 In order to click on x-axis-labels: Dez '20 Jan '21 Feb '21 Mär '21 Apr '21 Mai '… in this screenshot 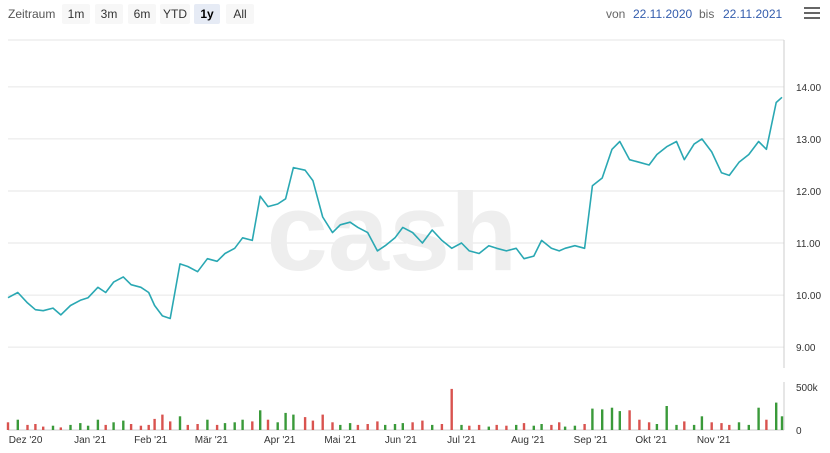, I will do `click(370, 440)`.